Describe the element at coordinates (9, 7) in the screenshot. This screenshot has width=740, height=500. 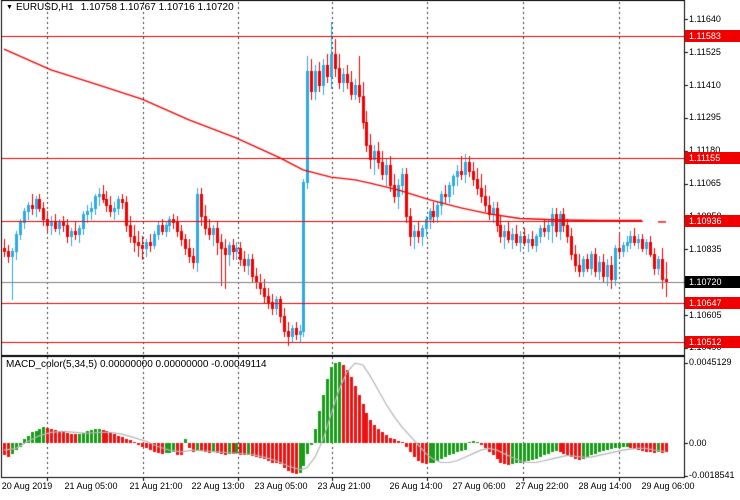
I see `symbol-dropdown-icon: ▼` at that location.